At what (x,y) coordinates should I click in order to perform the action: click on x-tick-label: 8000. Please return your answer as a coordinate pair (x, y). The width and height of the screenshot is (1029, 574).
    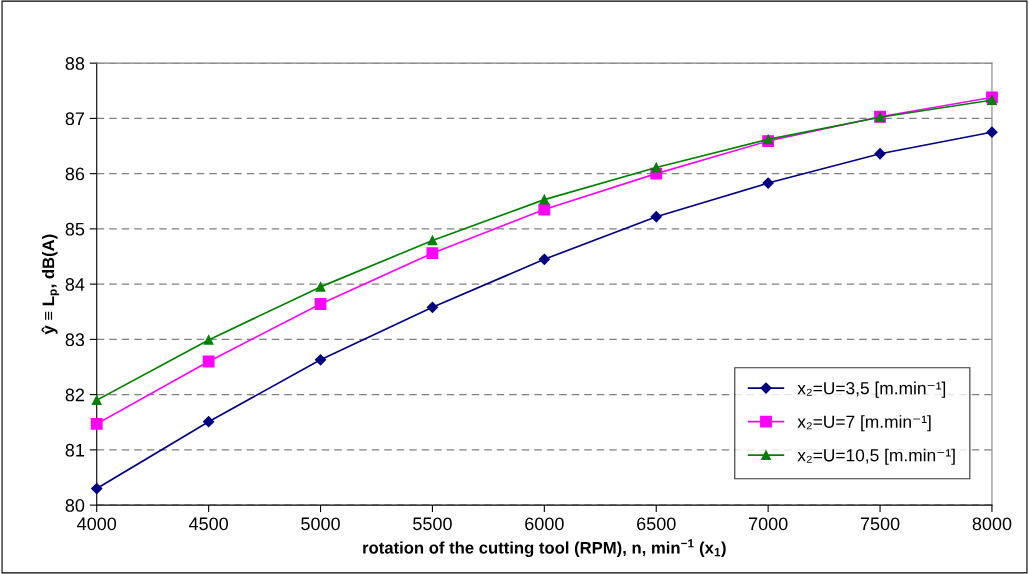
    Looking at the image, I should click on (992, 524).